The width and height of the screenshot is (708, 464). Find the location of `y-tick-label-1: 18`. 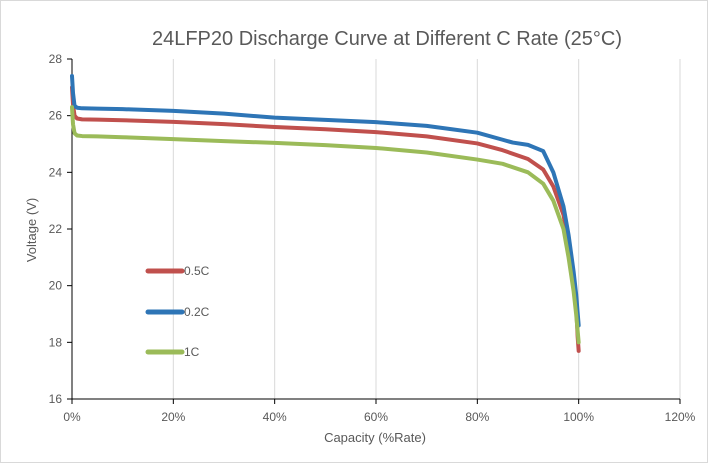

y-tick-label-1: 18 is located at coordinates (56, 342).